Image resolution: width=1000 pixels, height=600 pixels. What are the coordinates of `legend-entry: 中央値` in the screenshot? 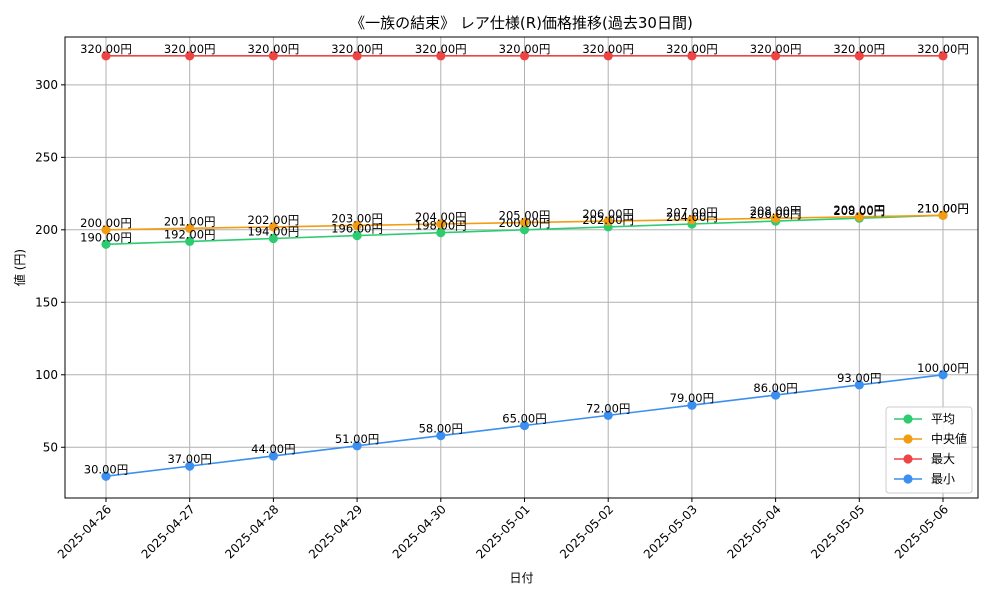 It's located at (949, 438).